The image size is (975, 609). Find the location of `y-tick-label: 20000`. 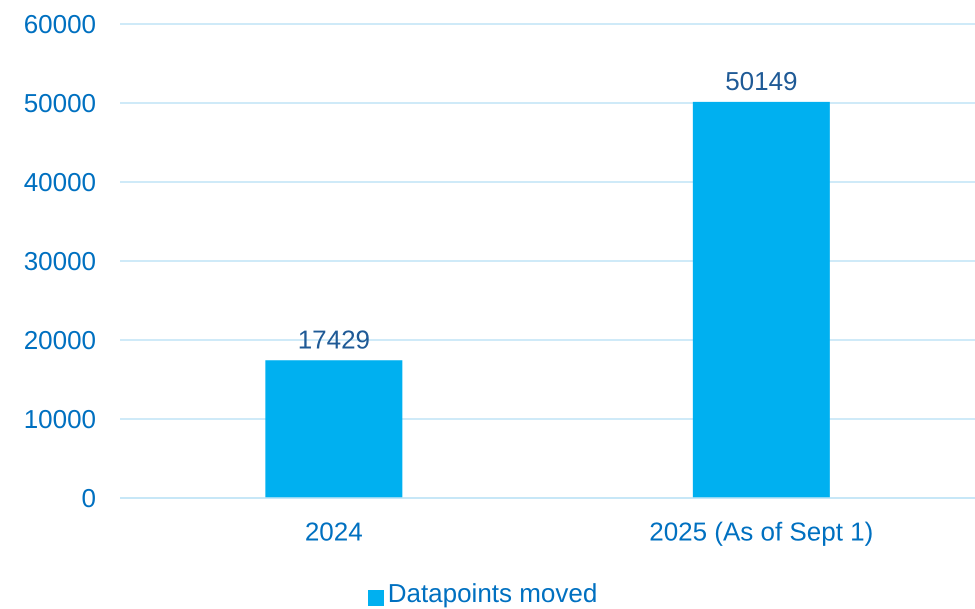

y-tick-label: 20000 is located at coordinates (60, 340).